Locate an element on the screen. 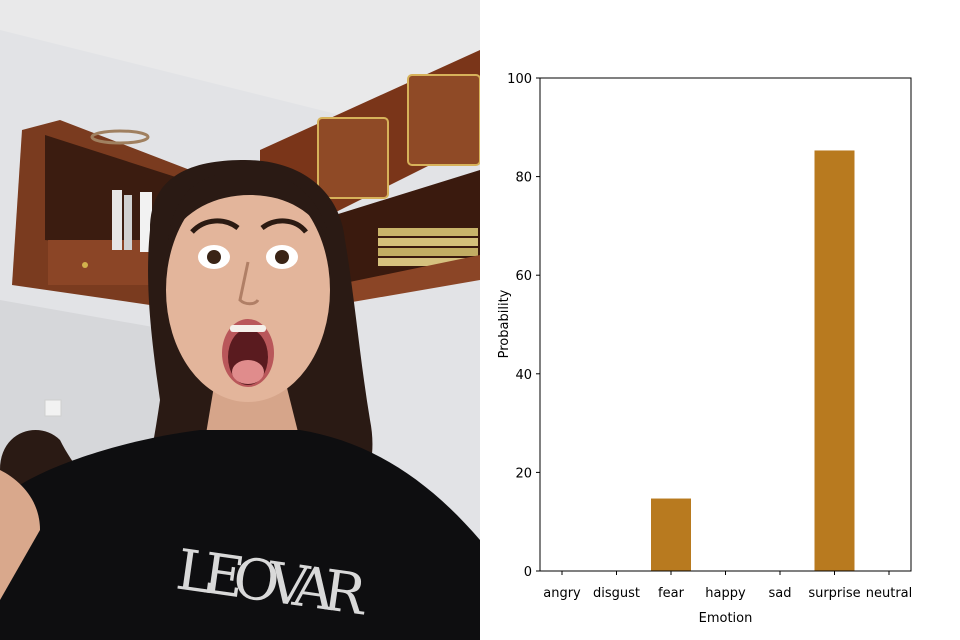  bar-surprise is located at coordinates (834, 360).